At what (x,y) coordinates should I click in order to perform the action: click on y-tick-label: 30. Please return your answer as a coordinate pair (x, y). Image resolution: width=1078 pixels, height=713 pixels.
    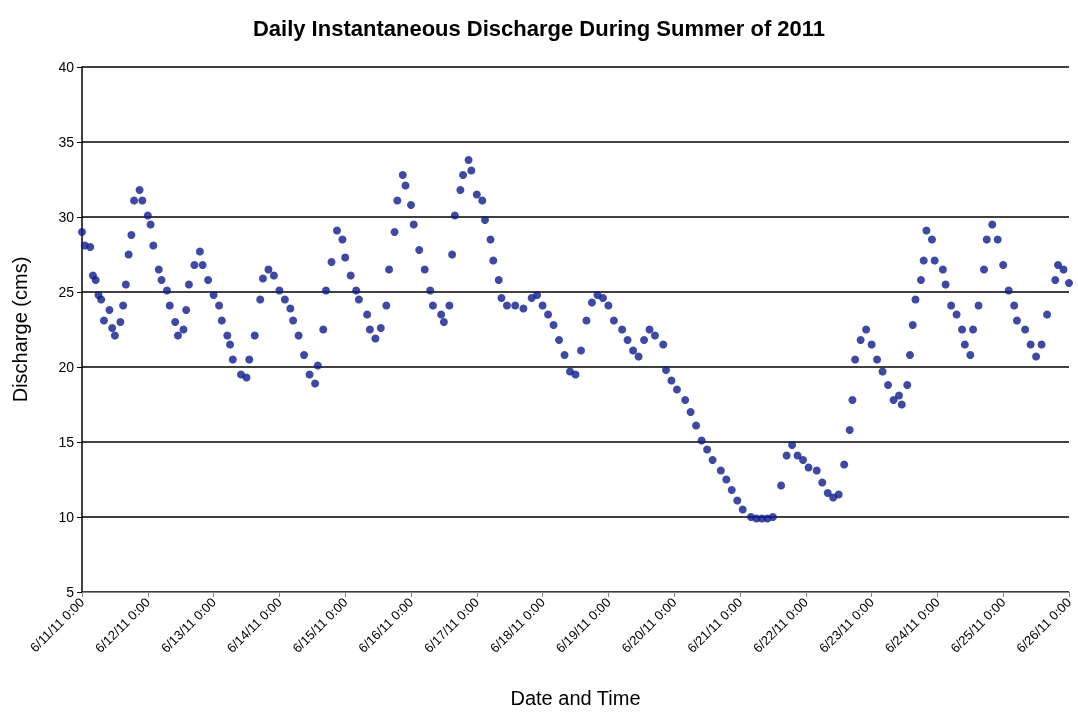
    Looking at the image, I should click on (66, 217).